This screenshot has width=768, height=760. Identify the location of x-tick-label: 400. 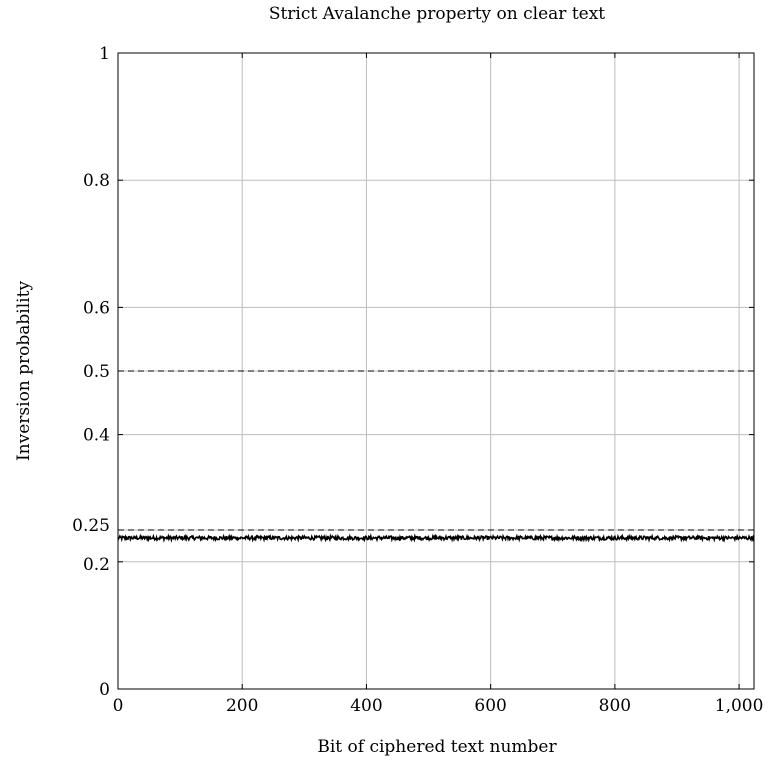
(366, 706).